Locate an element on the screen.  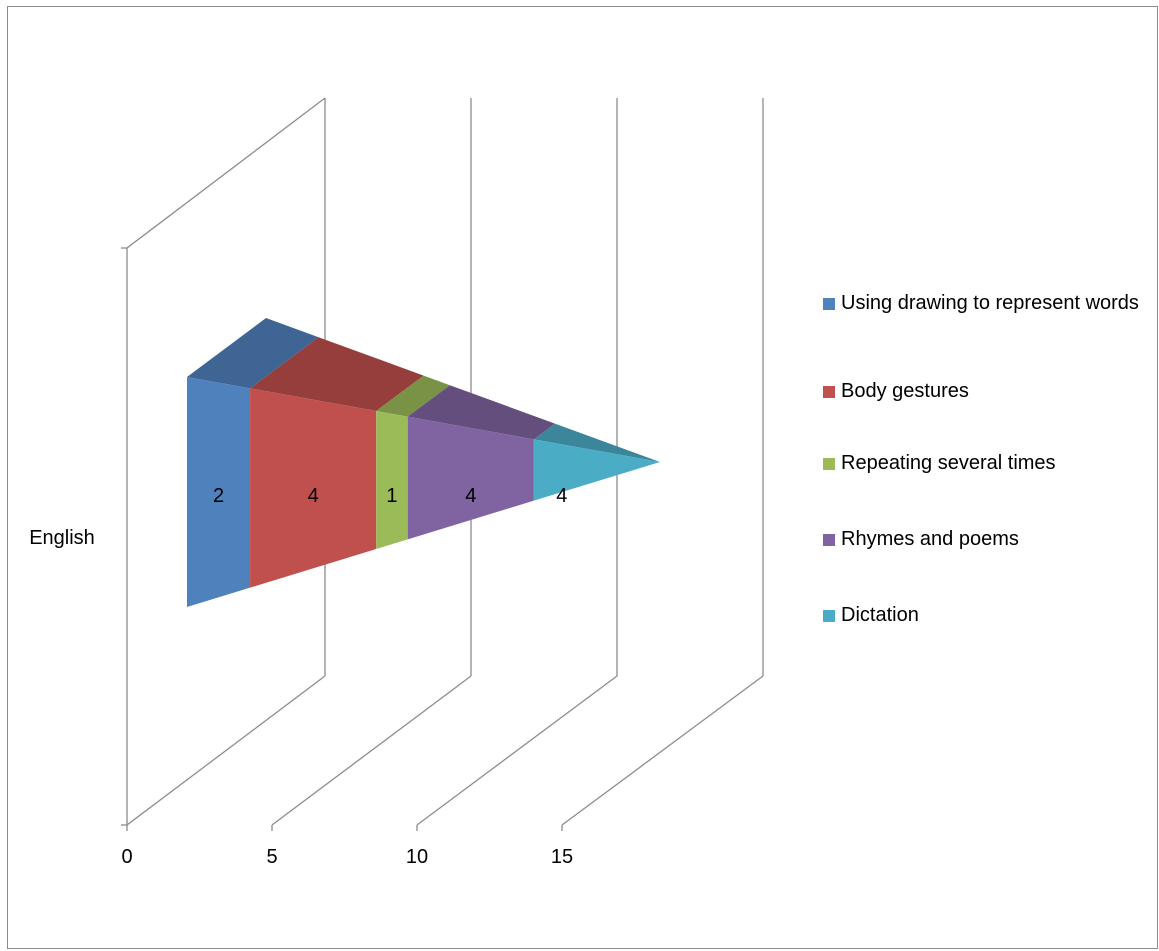
x-tick-label: 15 is located at coordinates (562, 857).